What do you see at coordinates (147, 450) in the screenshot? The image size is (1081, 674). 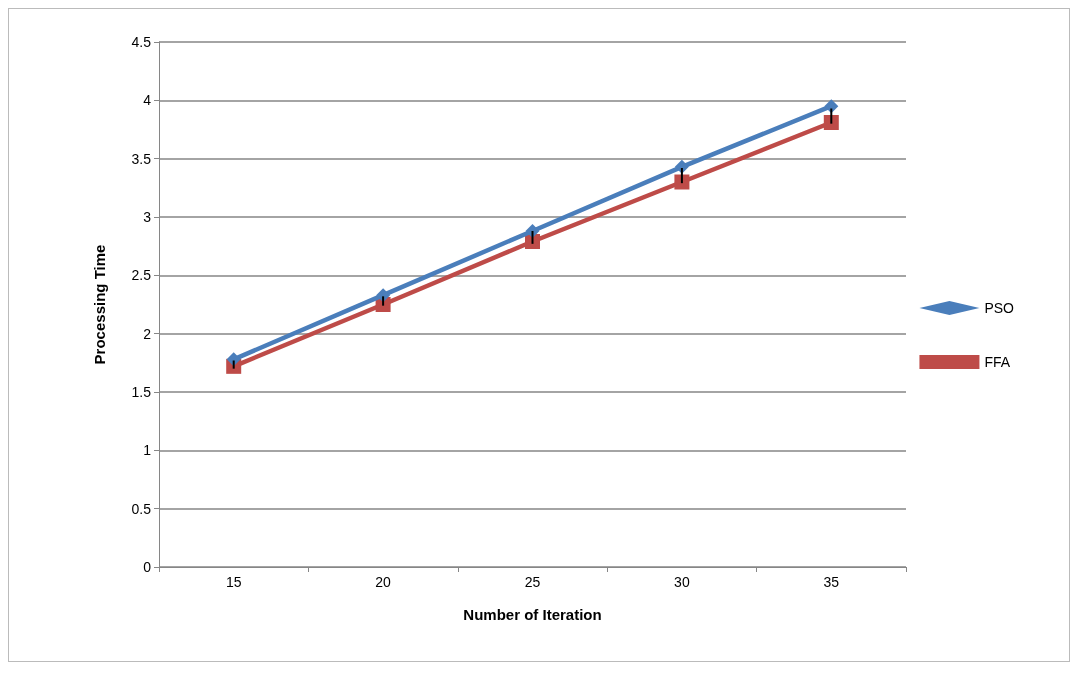 I see `y-tick-label: 1` at bounding box center [147, 450].